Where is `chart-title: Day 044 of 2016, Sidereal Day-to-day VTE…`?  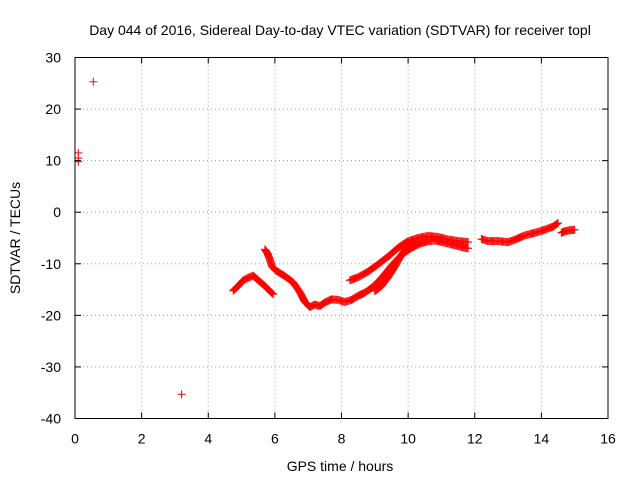 chart-title: Day 044 of 2016, Sidereal Day-to-day VTE… is located at coordinates (340, 30).